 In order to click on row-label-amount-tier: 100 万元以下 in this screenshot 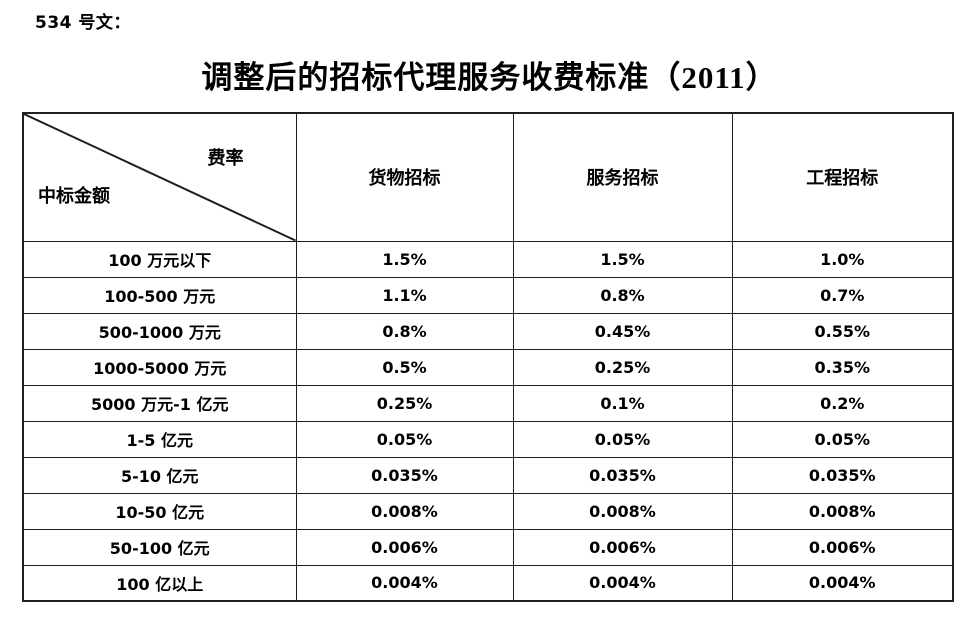, I will do `click(159, 259)`.